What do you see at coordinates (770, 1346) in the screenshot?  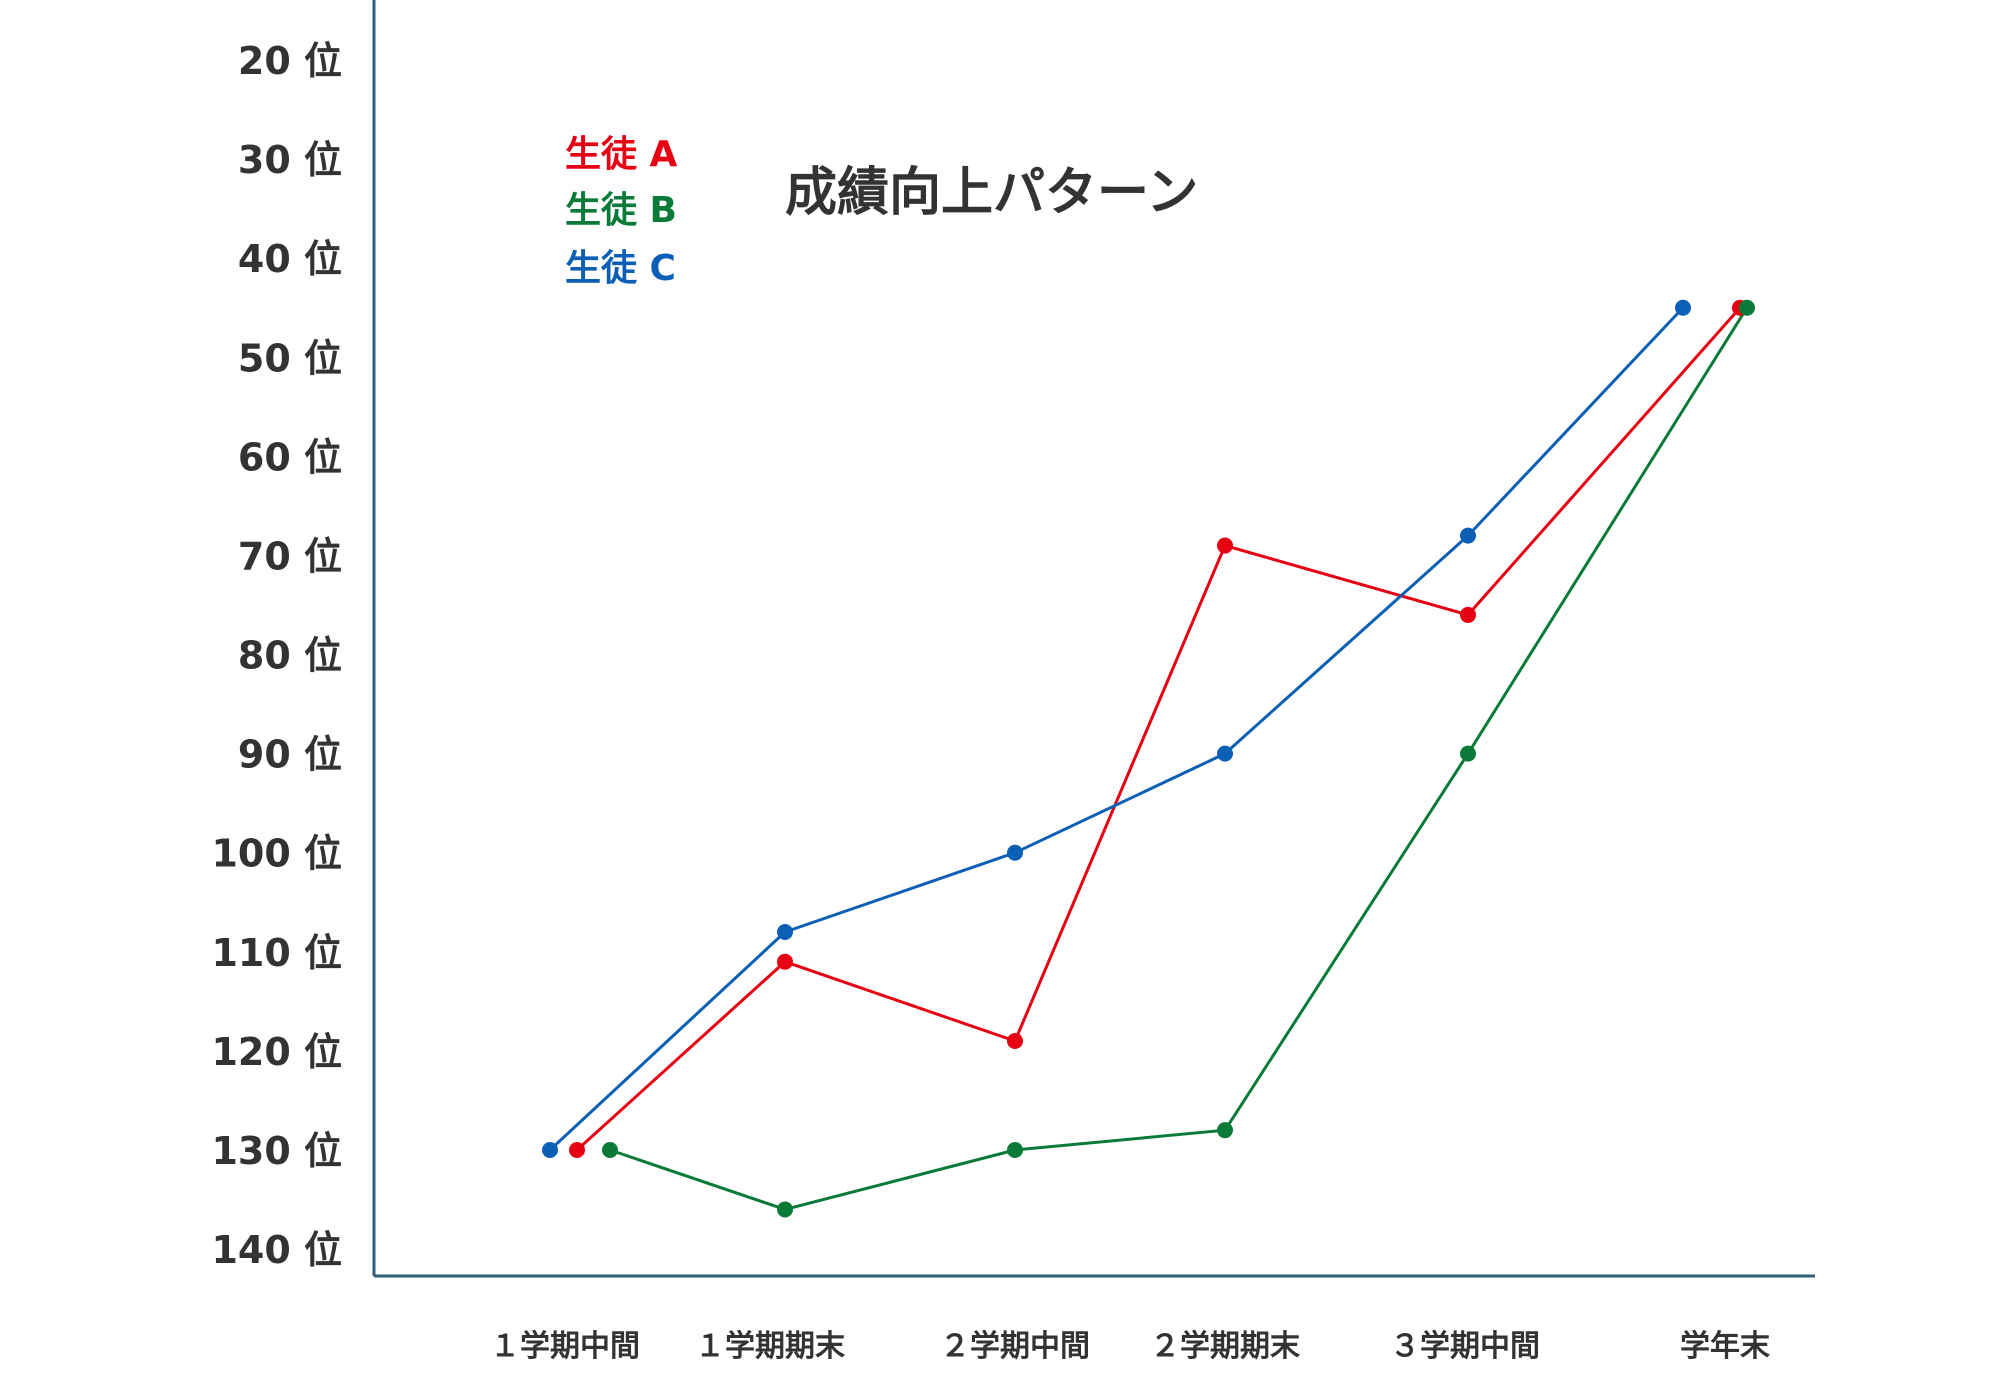 I see `x-tick-label: １学期期末` at bounding box center [770, 1346].